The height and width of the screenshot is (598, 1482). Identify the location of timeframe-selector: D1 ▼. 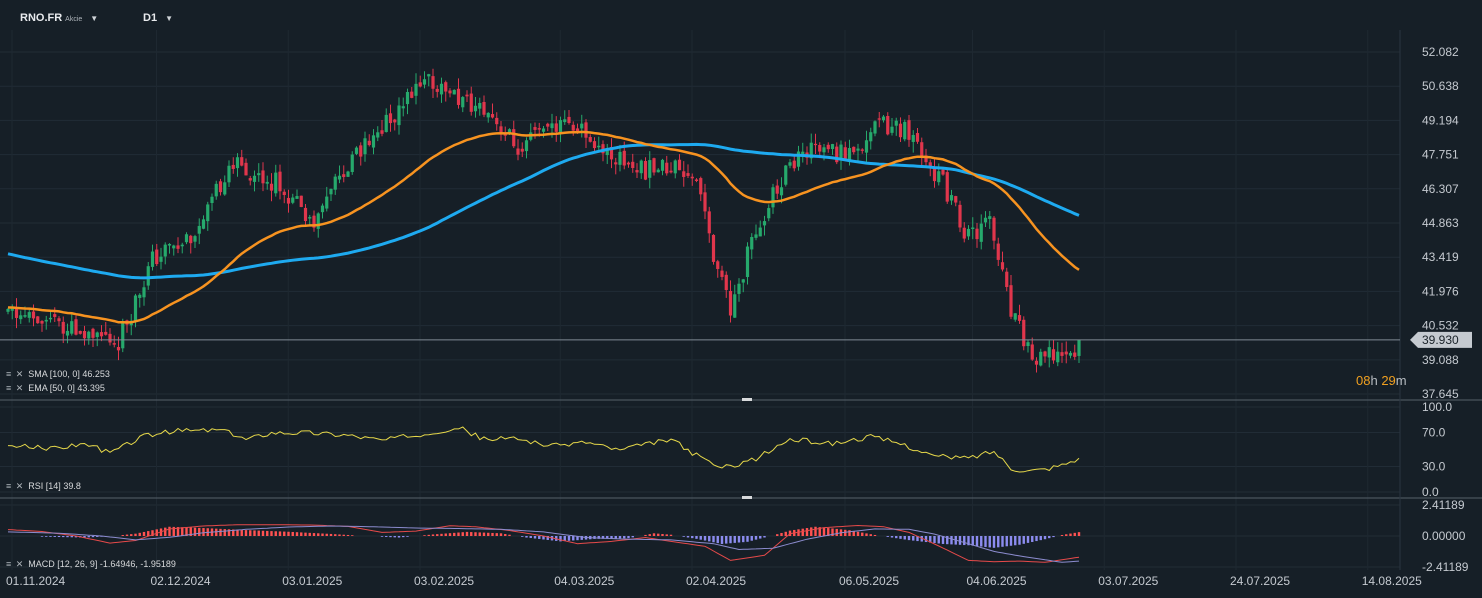
(158, 18).